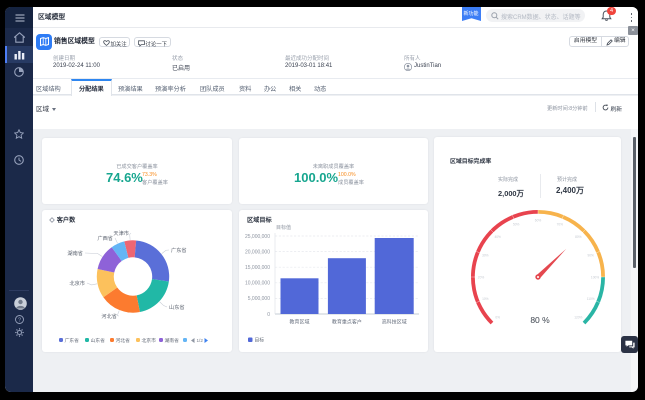  What do you see at coordinates (516, 225) in the screenshot?
I see `svg-text: 50%` at bounding box center [516, 225].